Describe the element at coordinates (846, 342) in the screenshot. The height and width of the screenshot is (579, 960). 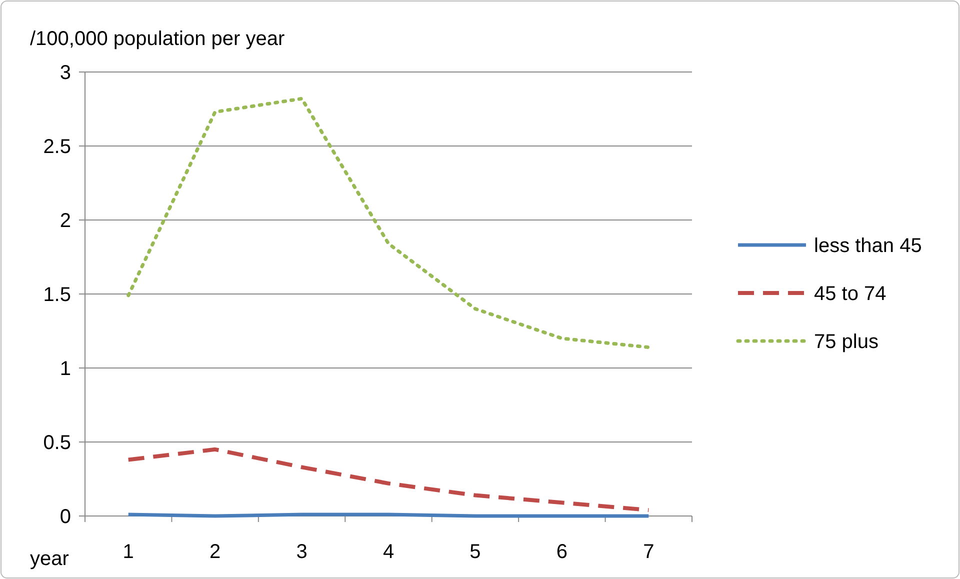
I see `legend-label: 75 plus` at that location.